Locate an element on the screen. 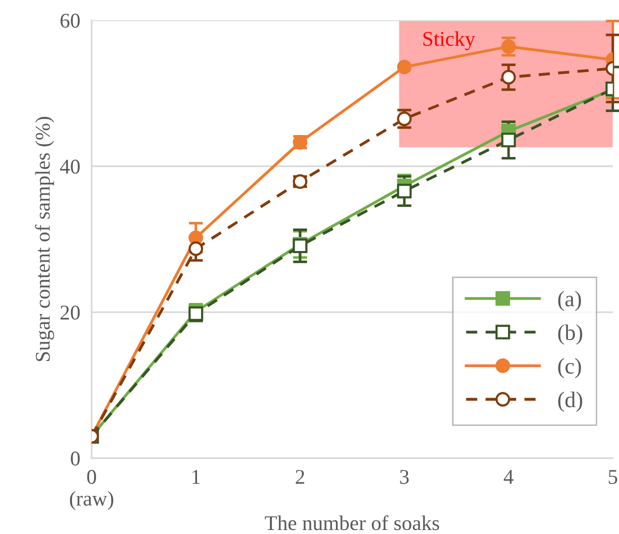 The image size is (619, 534). y-tick-label: 60 is located at coordinates (70, 21).